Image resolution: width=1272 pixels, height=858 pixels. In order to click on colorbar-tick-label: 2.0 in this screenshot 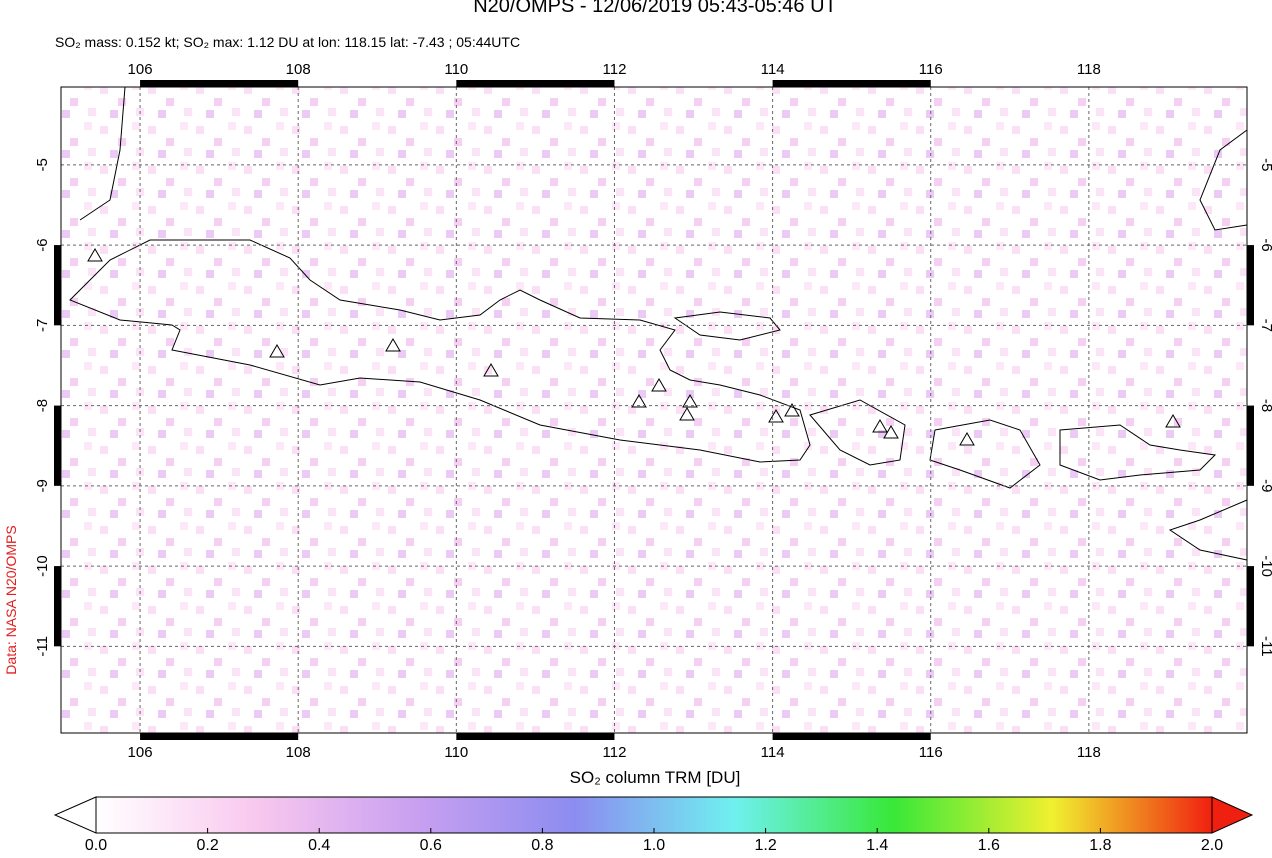, I will do `click(1212, 845)`.